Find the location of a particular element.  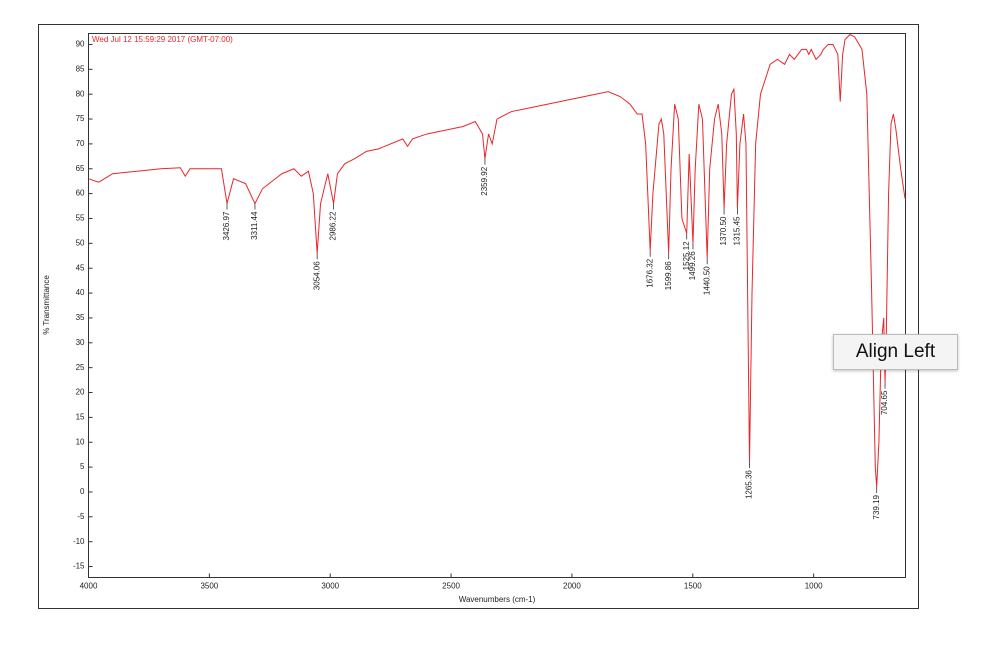

y-tick-label: 60 is located at coordinates (80, 193).